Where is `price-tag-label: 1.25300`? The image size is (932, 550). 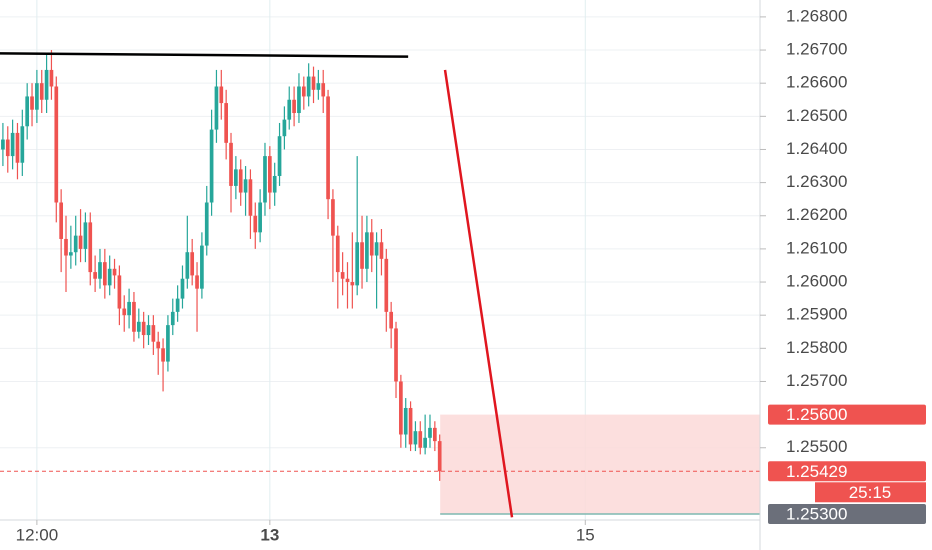
price-tag-label: 1.25300 is located at coordinates (816, 514).